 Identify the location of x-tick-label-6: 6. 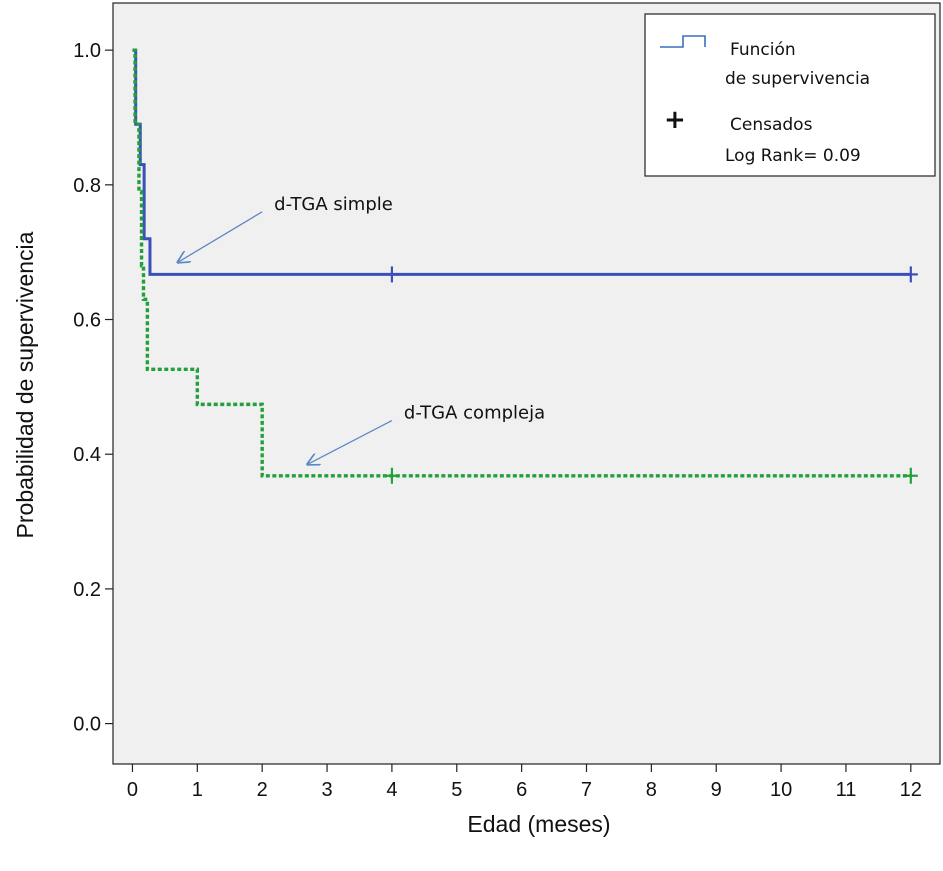
(521, 790).